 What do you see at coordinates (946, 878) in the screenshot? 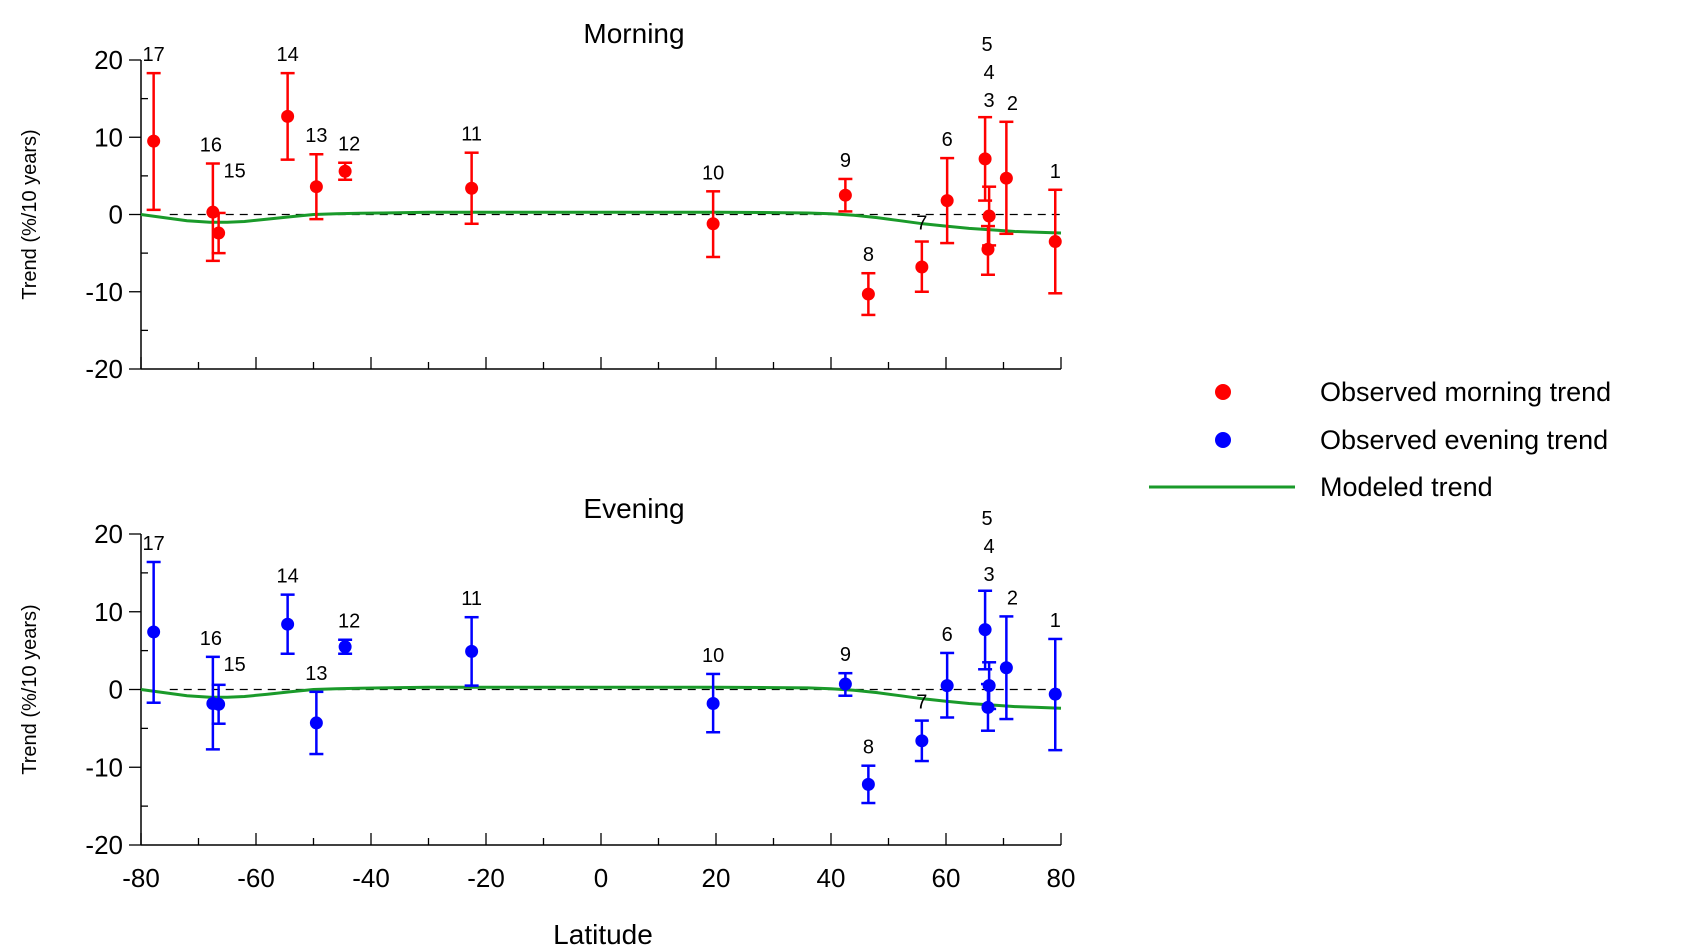
I see `x-tick-label: 60` at bounding box center [946, 878].